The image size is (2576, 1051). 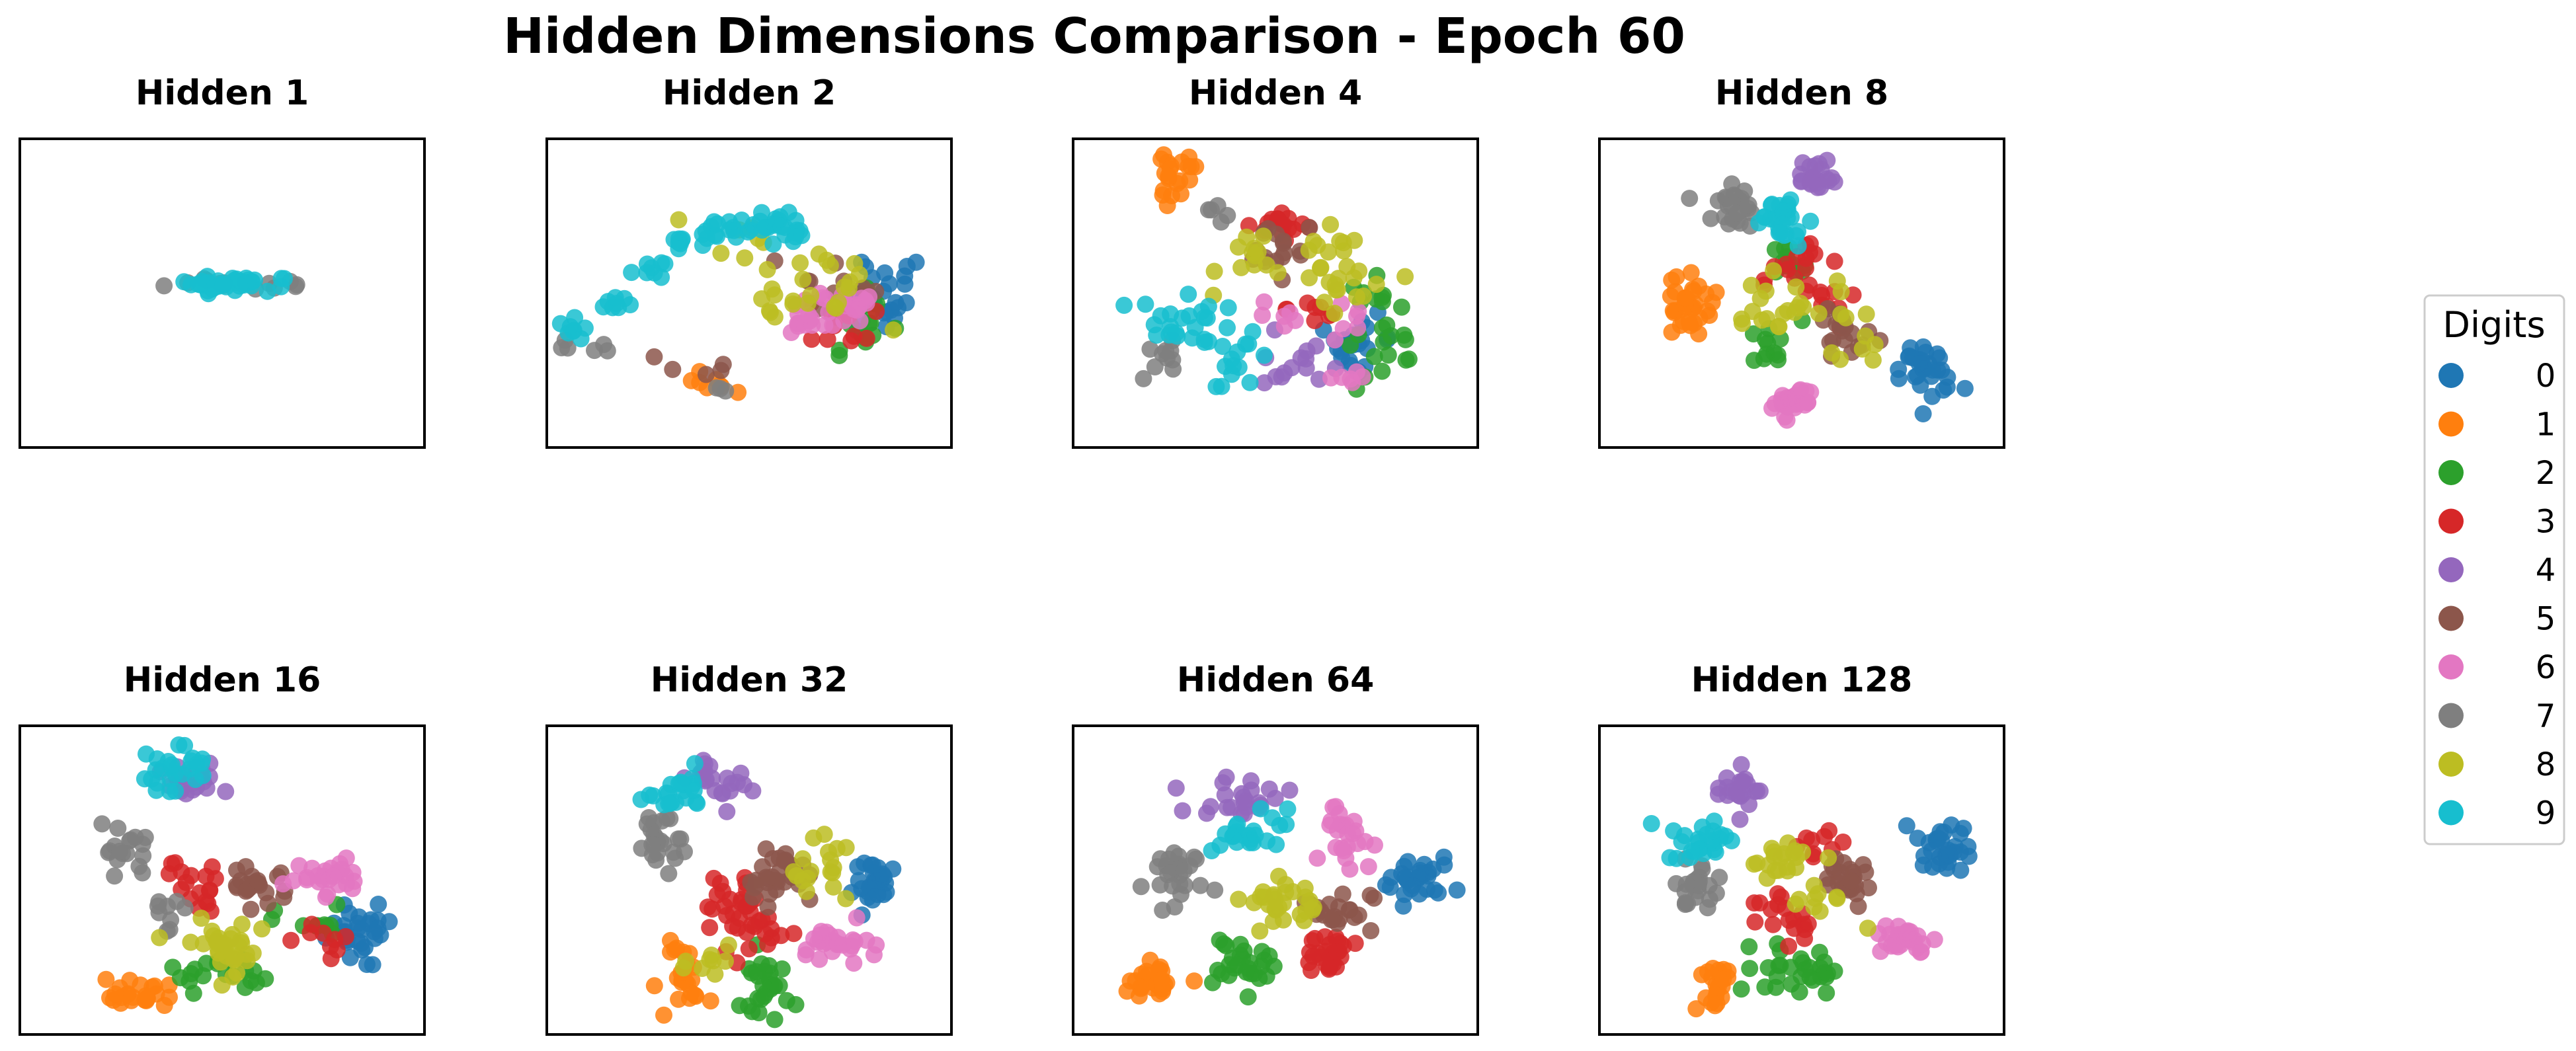 I want to click on subplot-2: Hidden 2, so click(x=749, y=261).